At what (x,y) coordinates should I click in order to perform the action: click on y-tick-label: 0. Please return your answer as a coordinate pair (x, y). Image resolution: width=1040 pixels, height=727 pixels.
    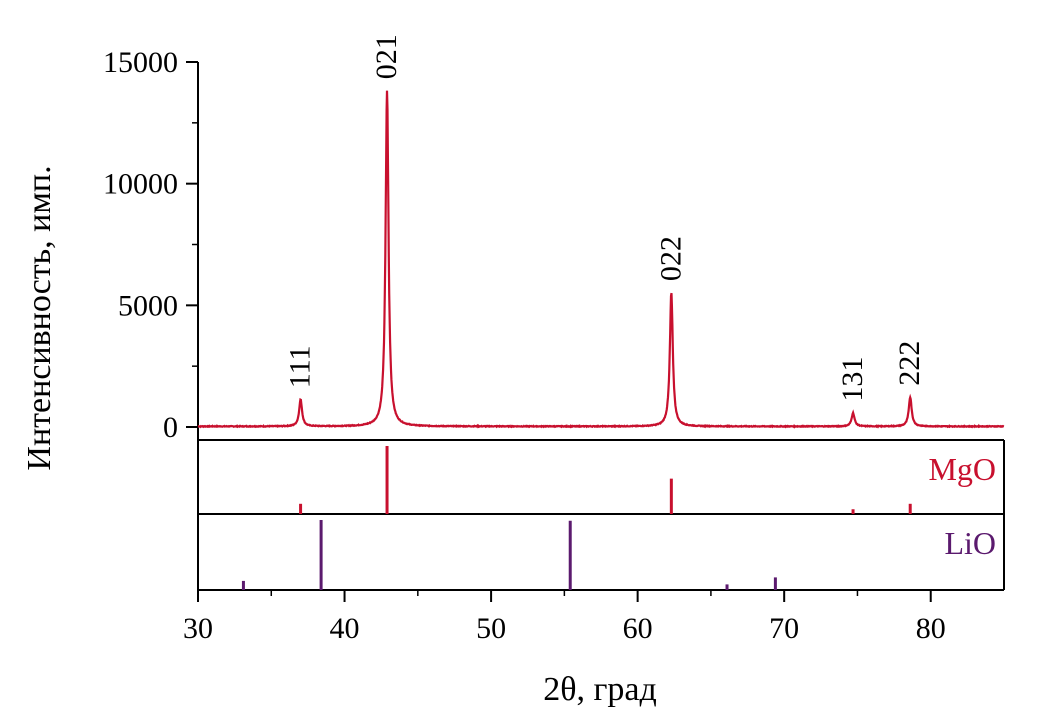
    Looking at the image, I should click on (170, 427).